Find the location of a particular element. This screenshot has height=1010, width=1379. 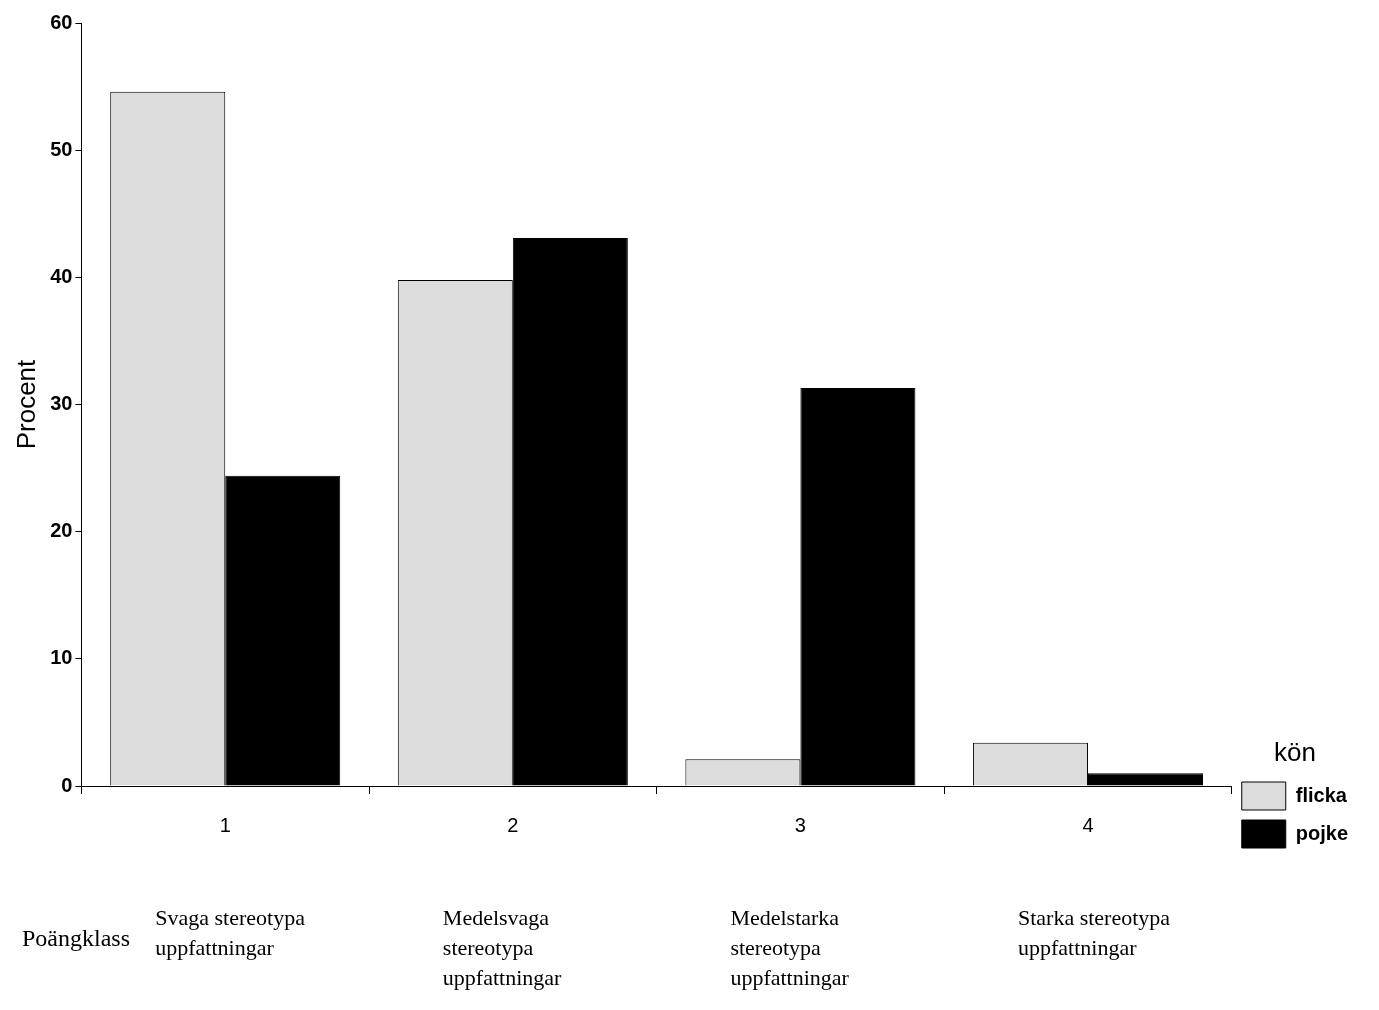

y-tick-label: 40 is located at coordinates (61, 275).